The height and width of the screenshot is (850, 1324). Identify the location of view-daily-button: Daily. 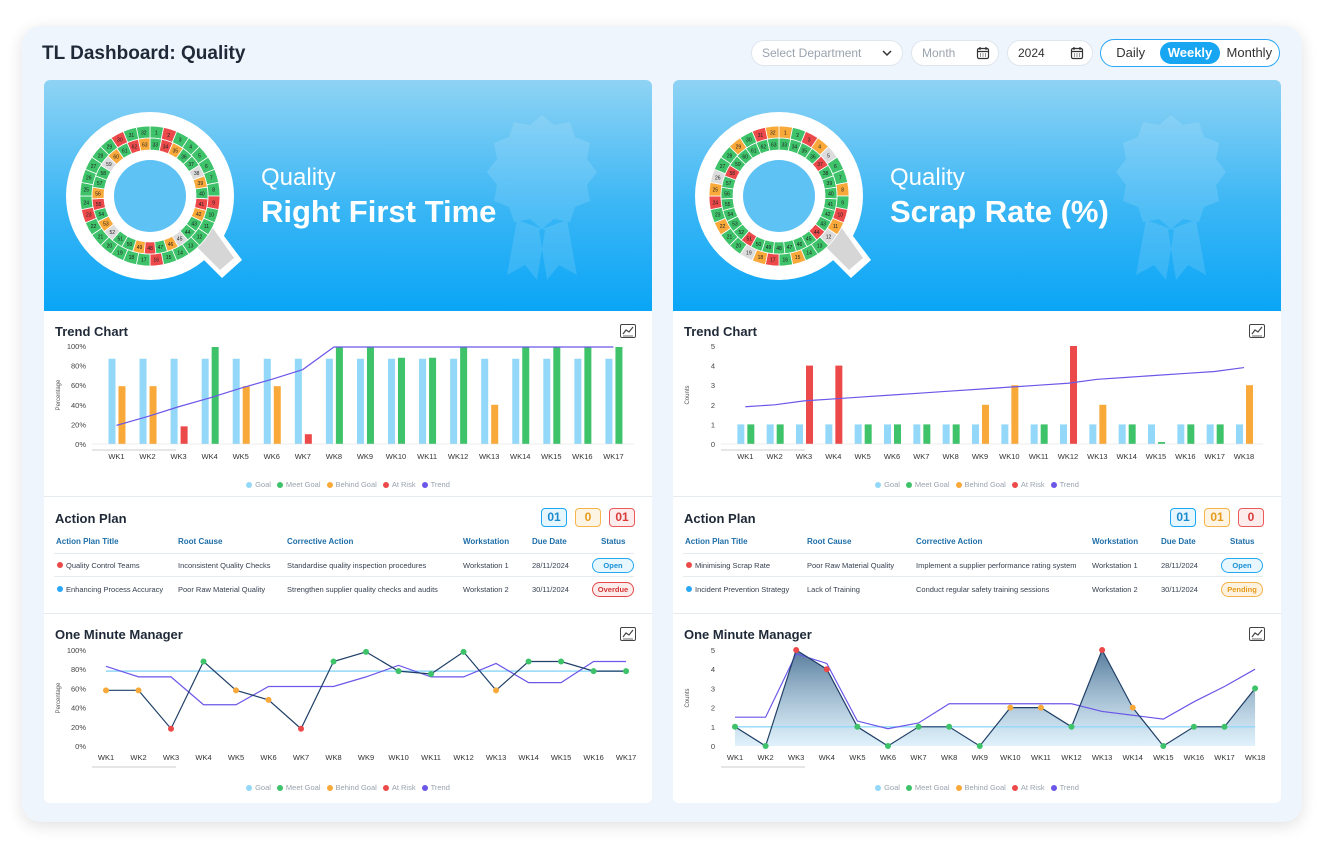
(1131, 52).